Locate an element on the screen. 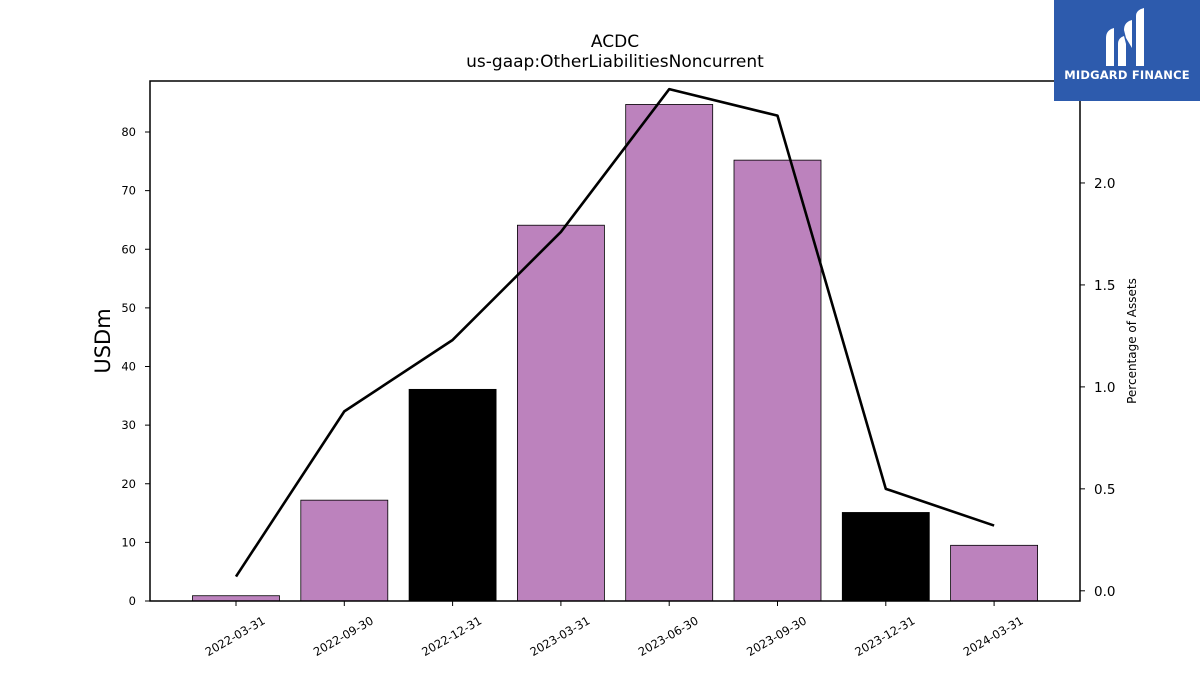 The height and width of the screenshot is (675, 1200). x-tick-label: 2022-12-31 is located at coordinates (451, 636).